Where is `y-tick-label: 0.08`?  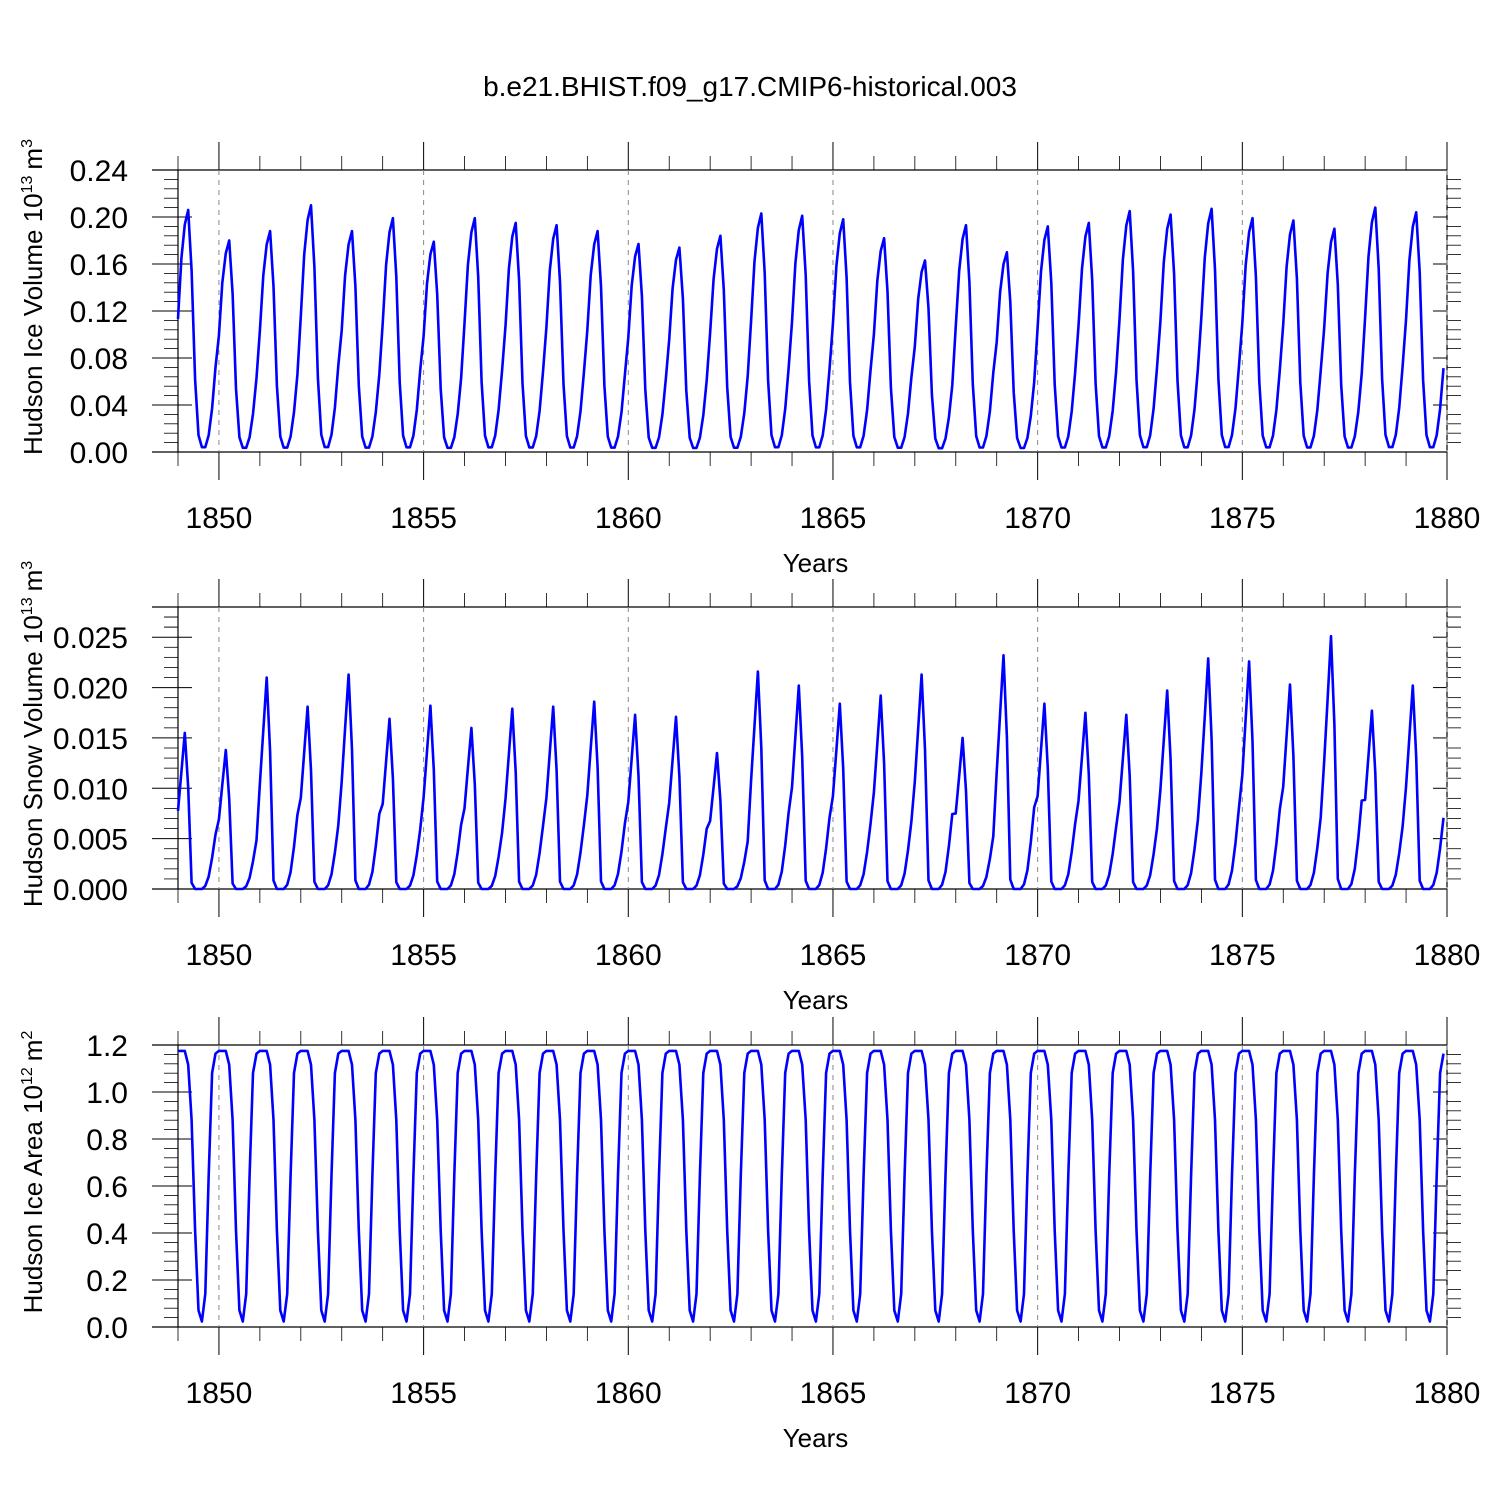
y-tick-label: 0.08 is located at coordinates (99, 359).